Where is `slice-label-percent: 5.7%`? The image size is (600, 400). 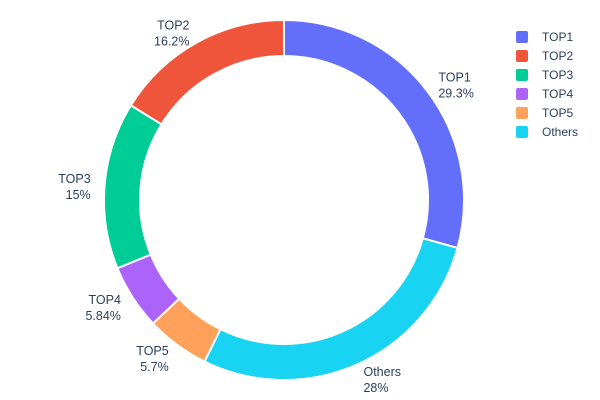 slice-label-percent: 5.7% is located at coordinates (154, 367).